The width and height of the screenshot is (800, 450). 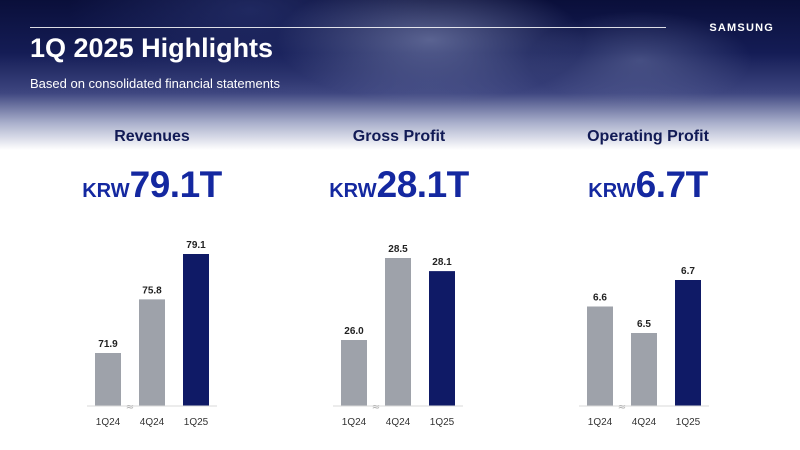 I want to click on panel-title: Revenues, so click(x=152, y=136).